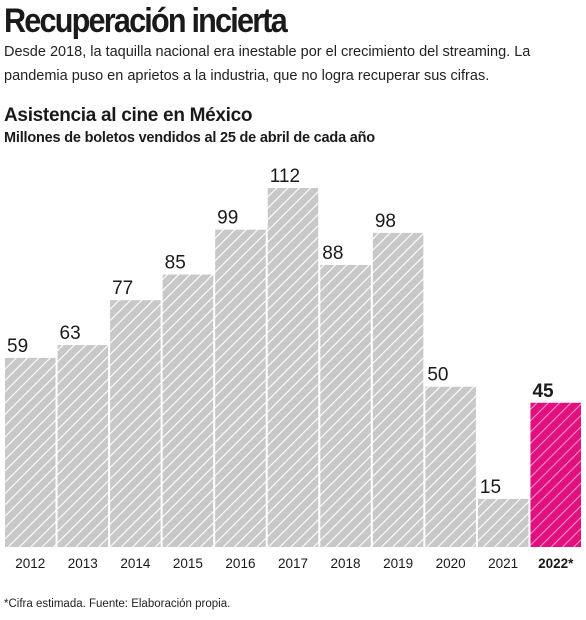 Image resolution: width=586 pixels, height=620 pixels. Describe the element at coordinates (240, 388) in the screenshot. I see `bar-2016` at that location.